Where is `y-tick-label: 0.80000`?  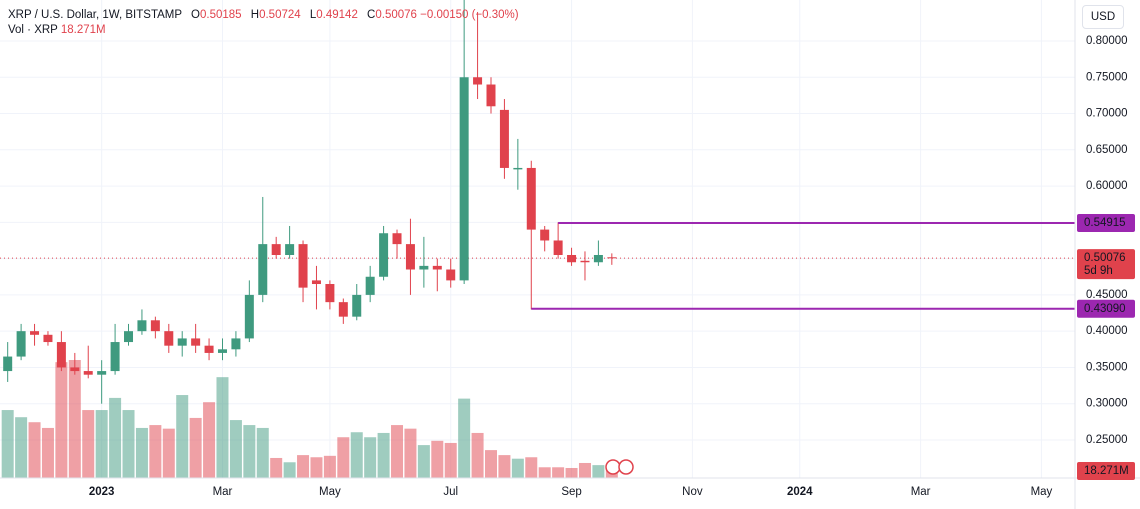 y-tick-label: 0.80000 is located at coordinates (1107, 41).